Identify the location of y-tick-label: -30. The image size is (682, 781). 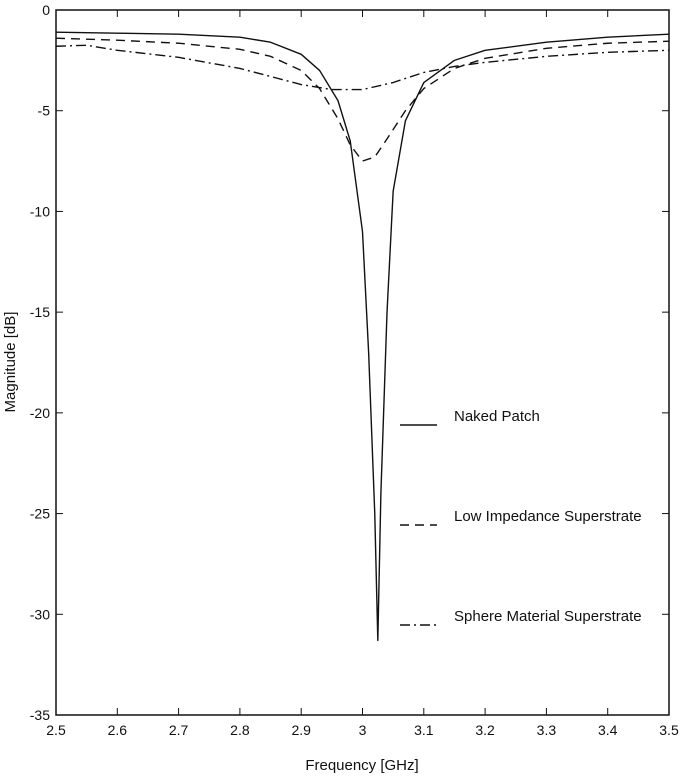
(40, 614).